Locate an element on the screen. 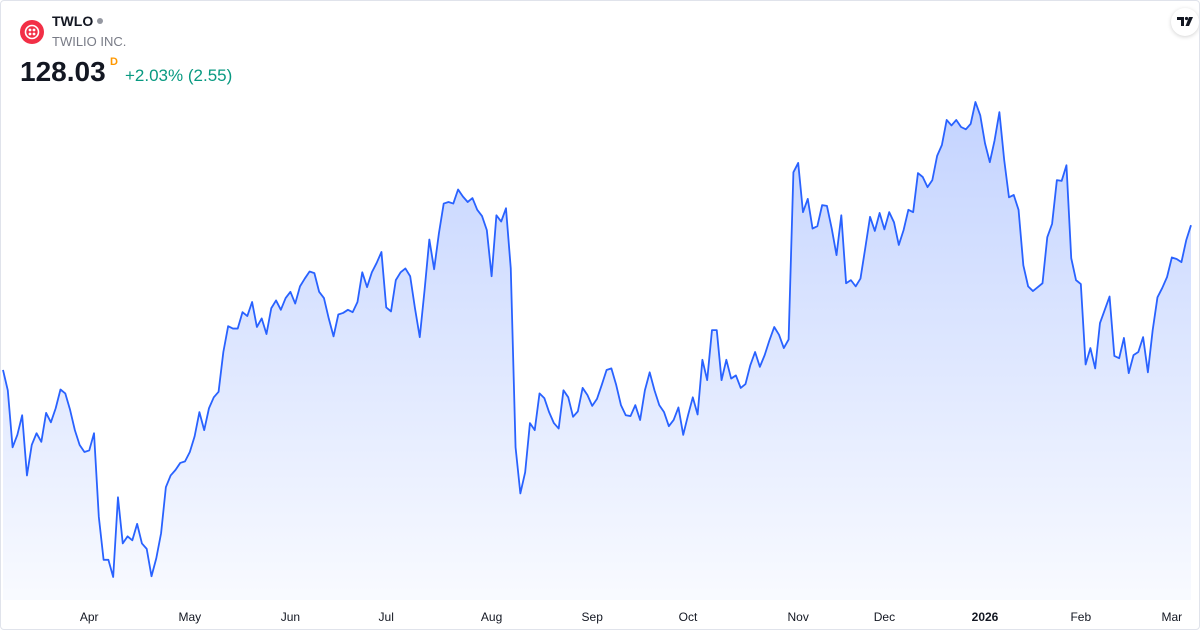 The height and width of the screenshot is (630, 1200). status-dot is located at coordinates (100, 21).